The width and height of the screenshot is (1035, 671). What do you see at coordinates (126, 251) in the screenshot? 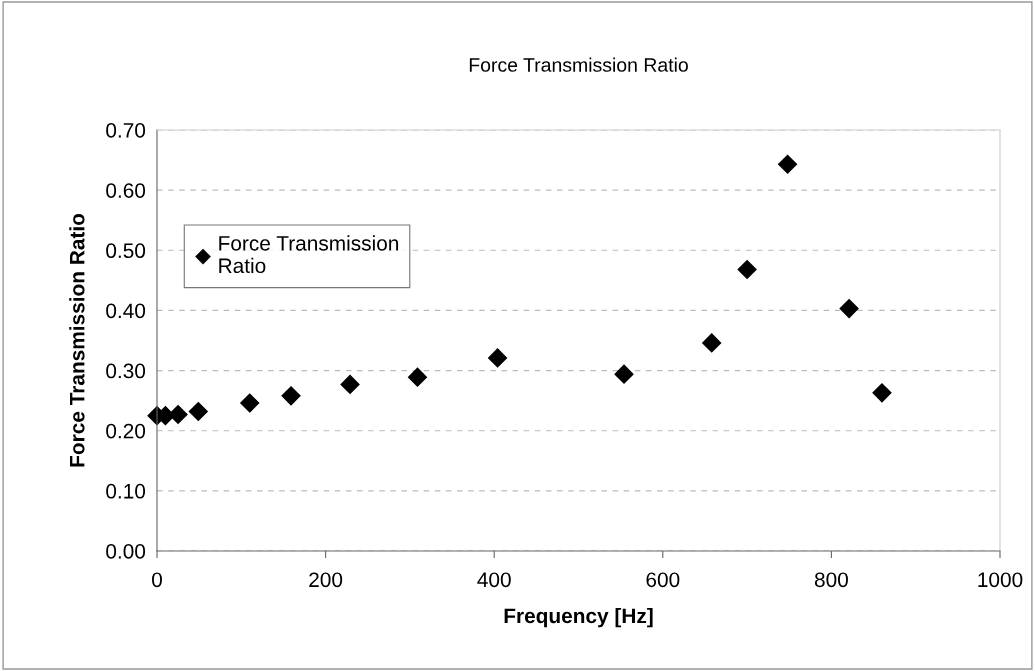
I see `y-tick-label: 0.50` at bounding box center [126, 251].